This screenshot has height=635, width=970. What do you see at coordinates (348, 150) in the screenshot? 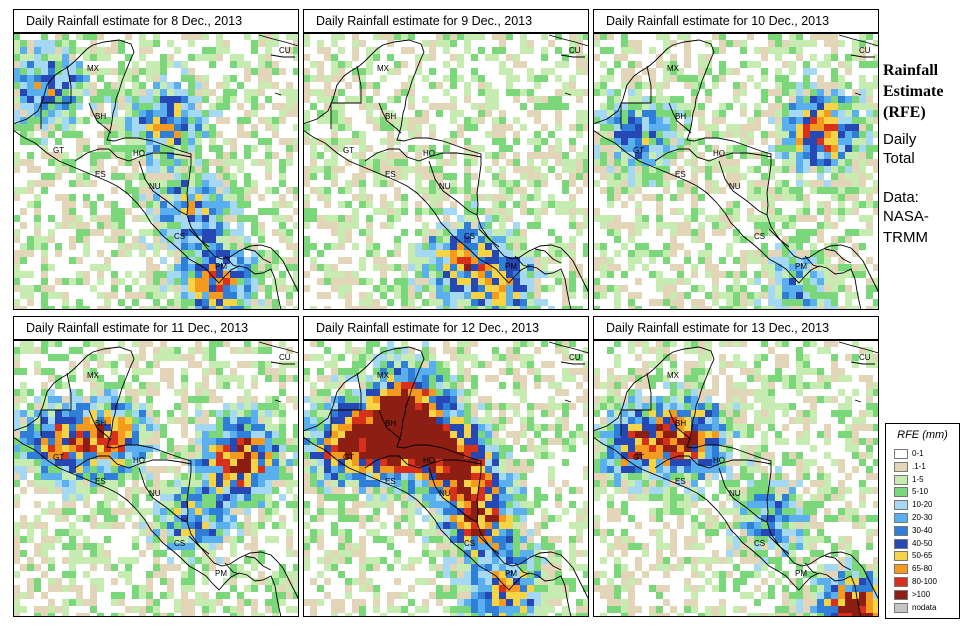
I see `country-label-gt: GT` at bounding box center [348, 150].